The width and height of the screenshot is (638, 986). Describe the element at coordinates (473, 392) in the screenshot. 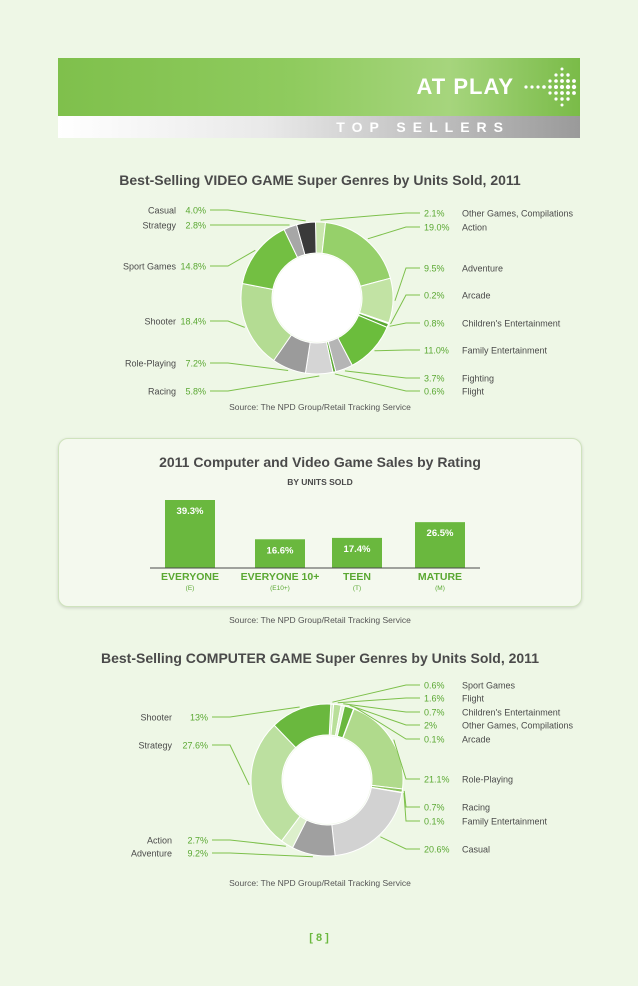

I see `slice-label: Flight` at that location.